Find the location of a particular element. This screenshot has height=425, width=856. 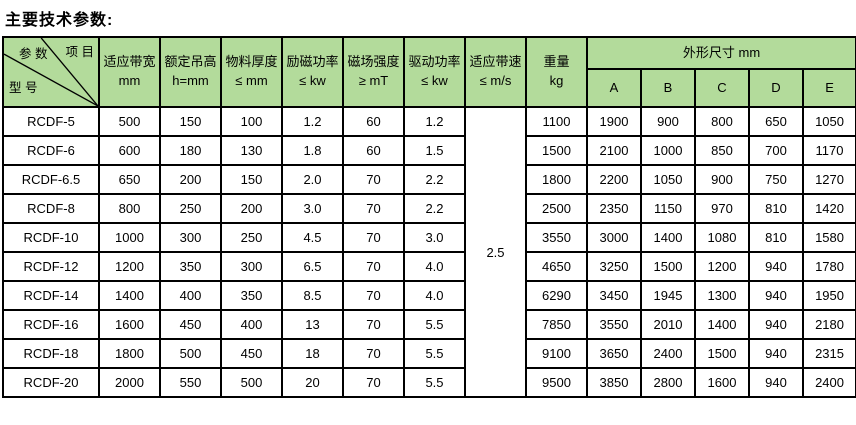

corner-model-label: 型 号 is located at coordinates (23, 87).